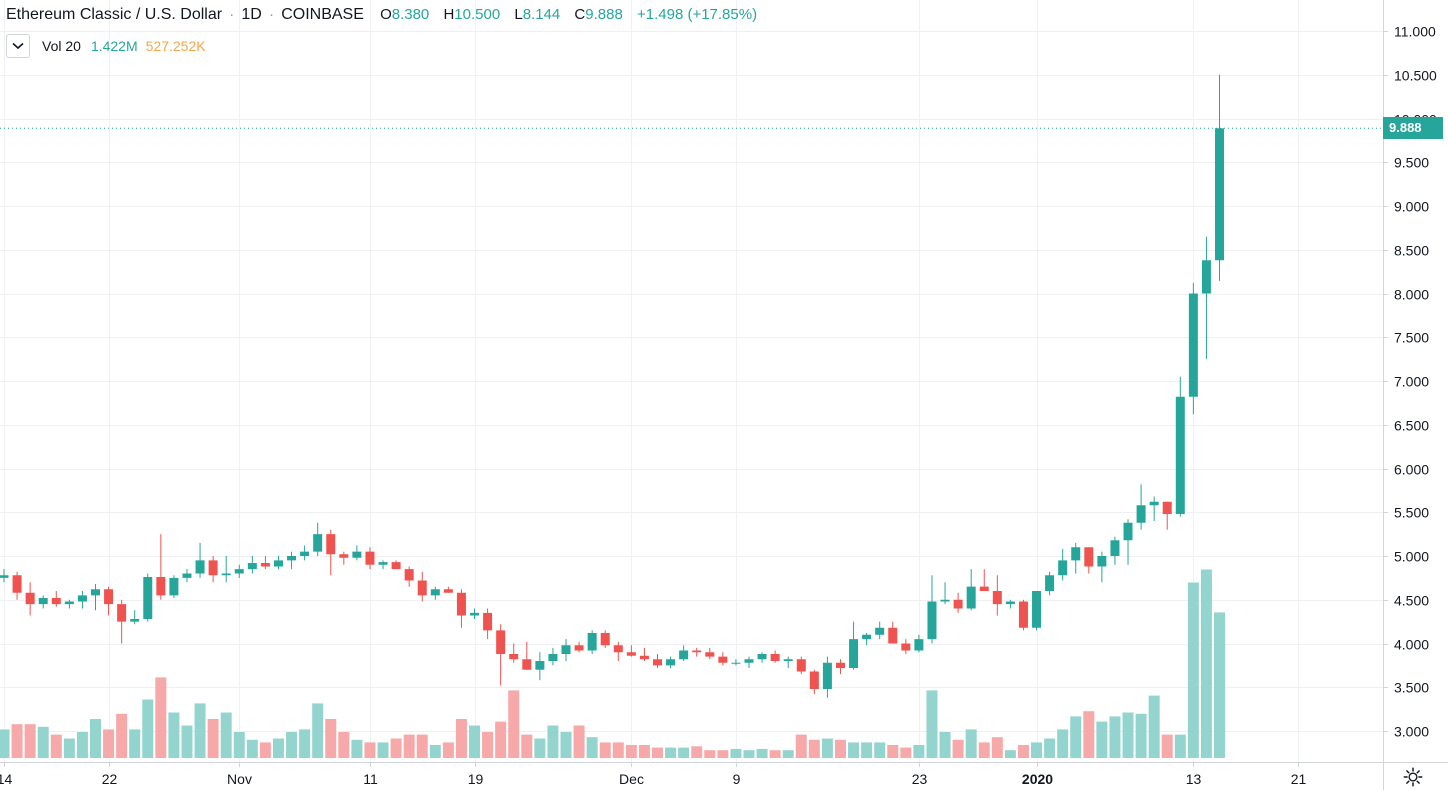 Image resolution: width=1448 pixels, height=790 pixels. Describe the element at coordinates (110, 779) in the screenshot. I see `x-tick-label: 22` at that location.